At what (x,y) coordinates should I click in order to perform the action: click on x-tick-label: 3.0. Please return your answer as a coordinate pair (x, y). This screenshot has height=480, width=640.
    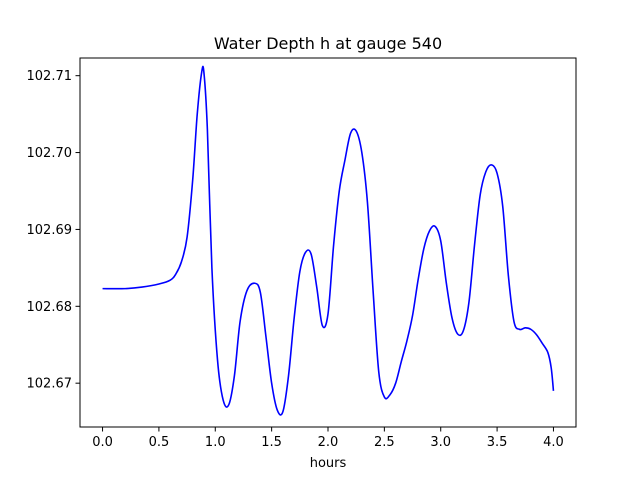
    Looking at the image, I should click on (440, 442).